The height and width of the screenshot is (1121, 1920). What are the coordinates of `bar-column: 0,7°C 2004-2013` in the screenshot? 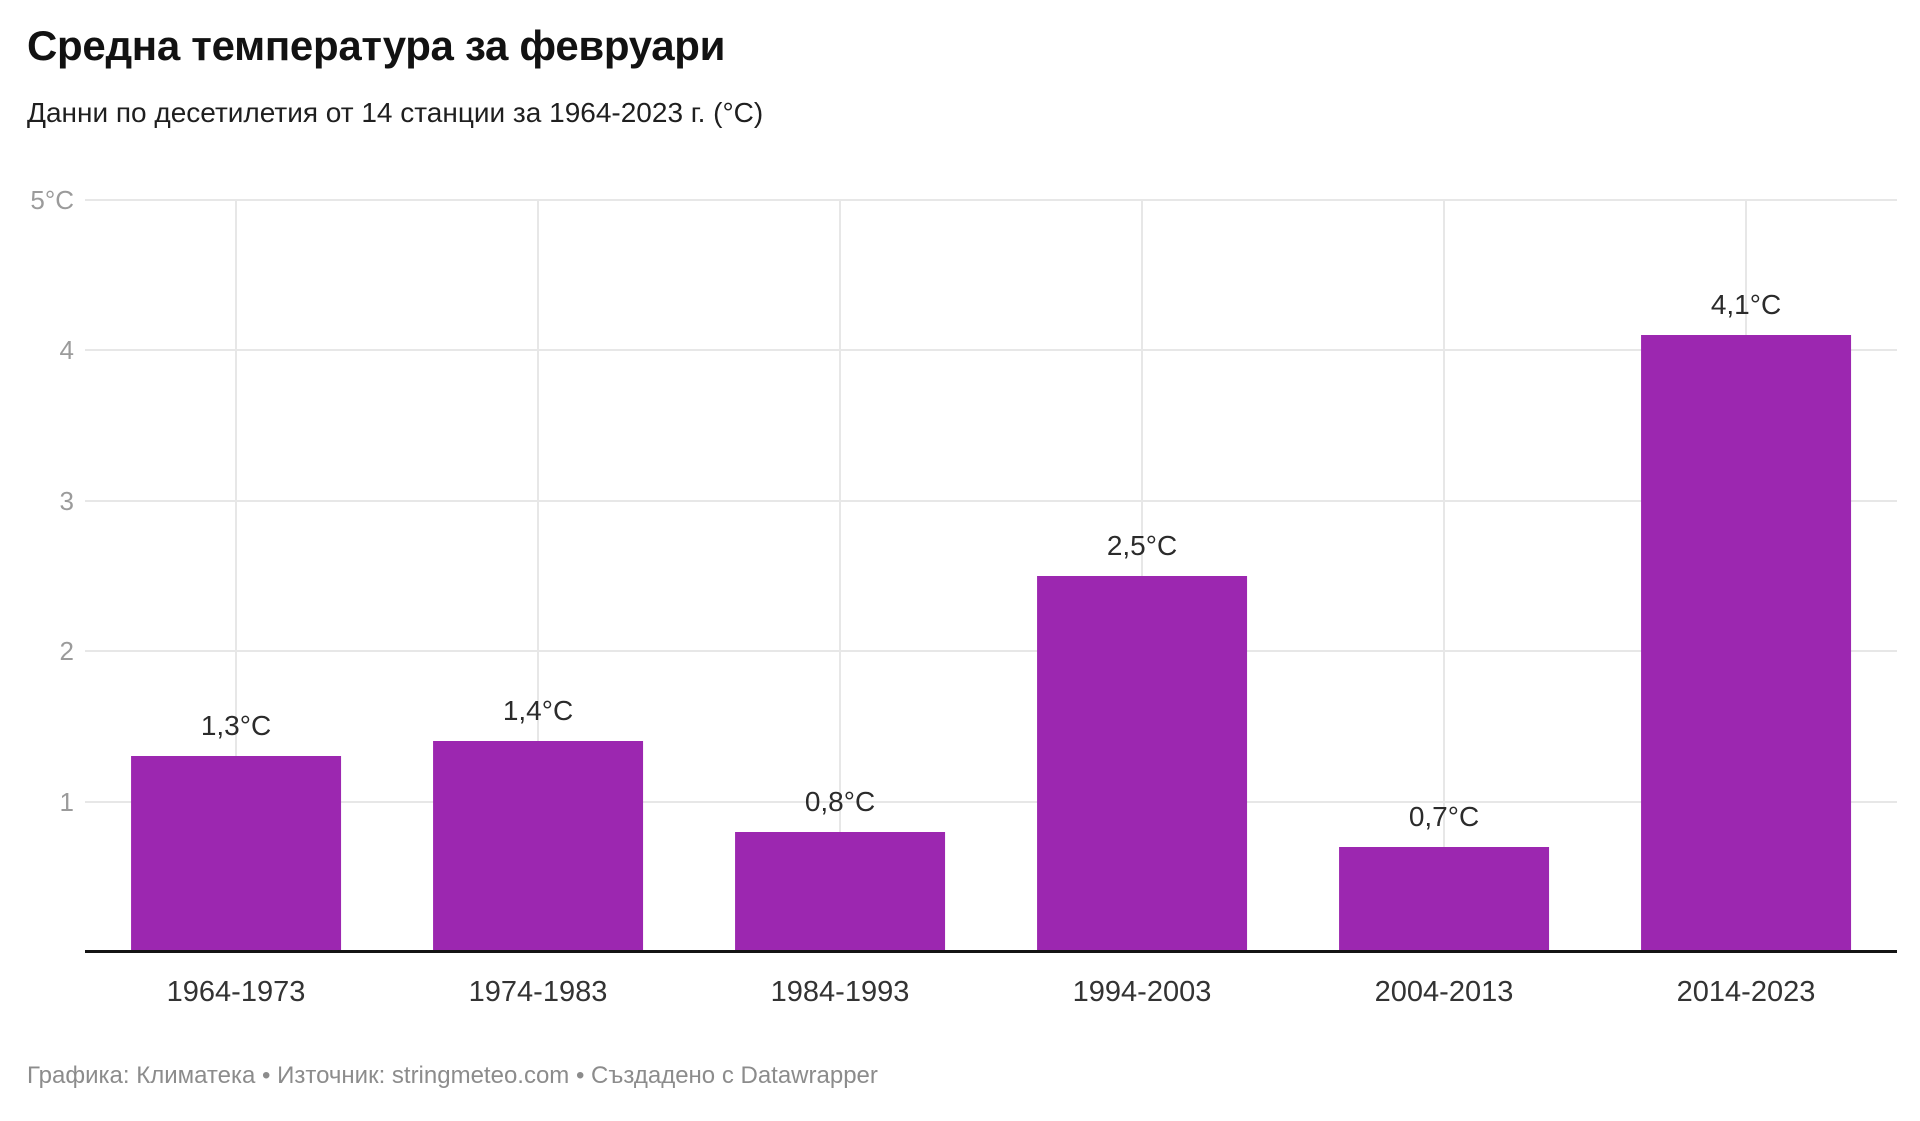 It's located at (1444, 604).